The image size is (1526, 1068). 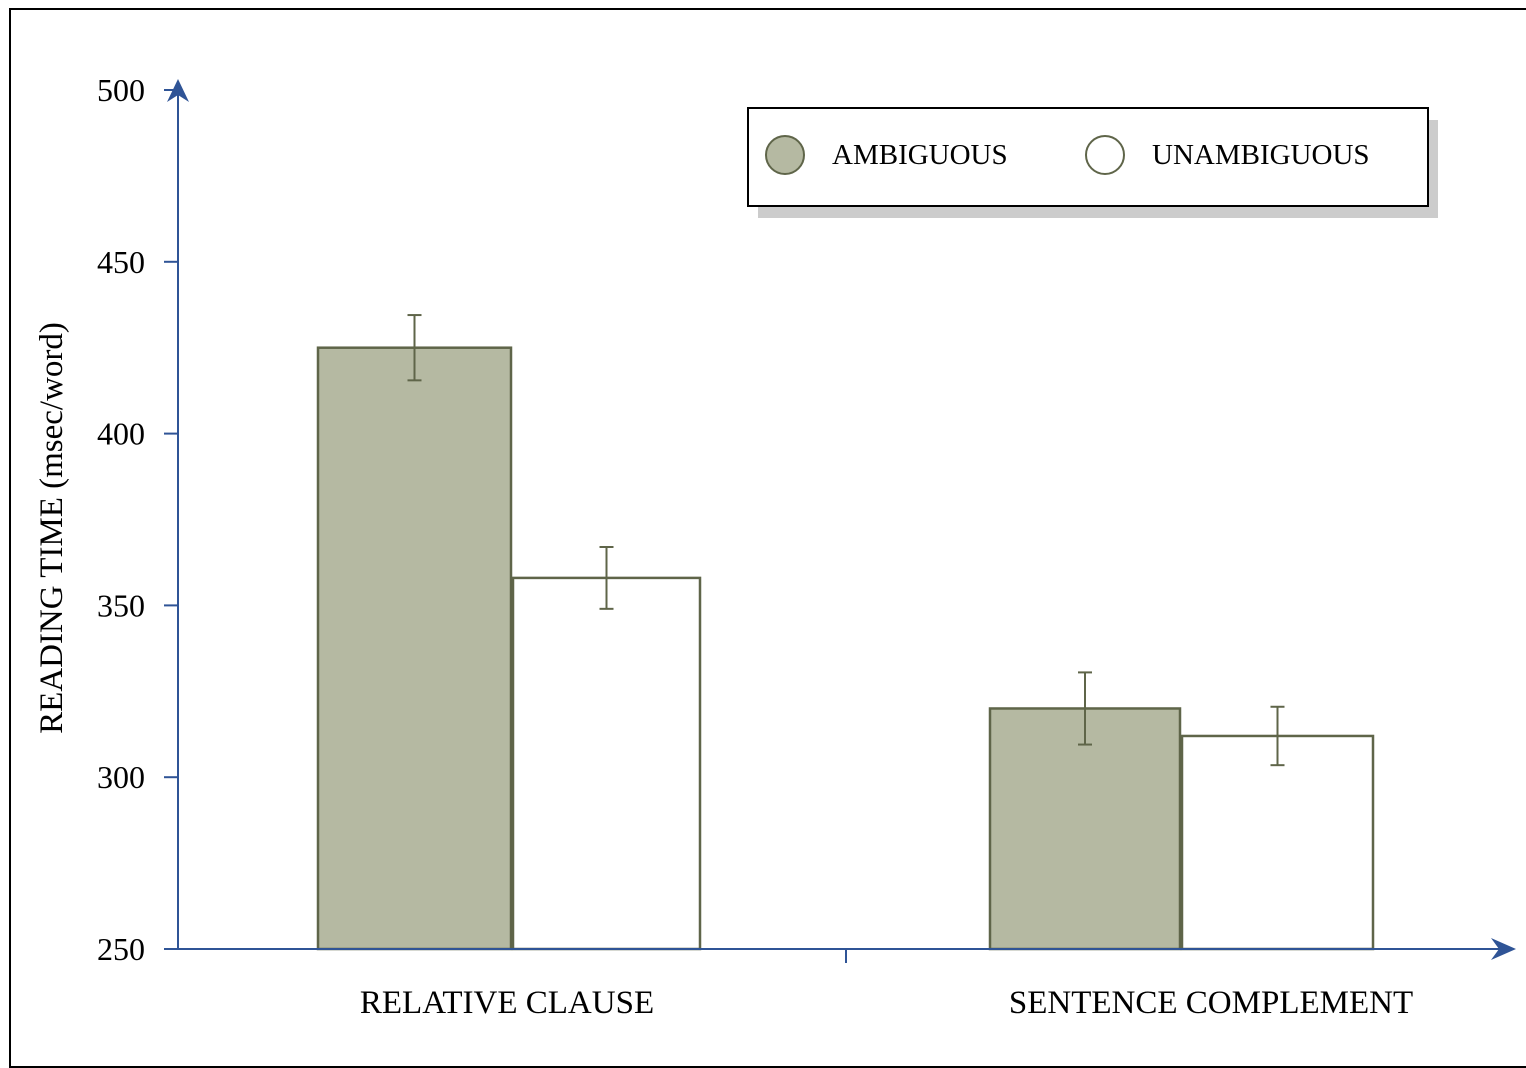 I want to click on y-tick-label: 350, so click(x=121, y=605).